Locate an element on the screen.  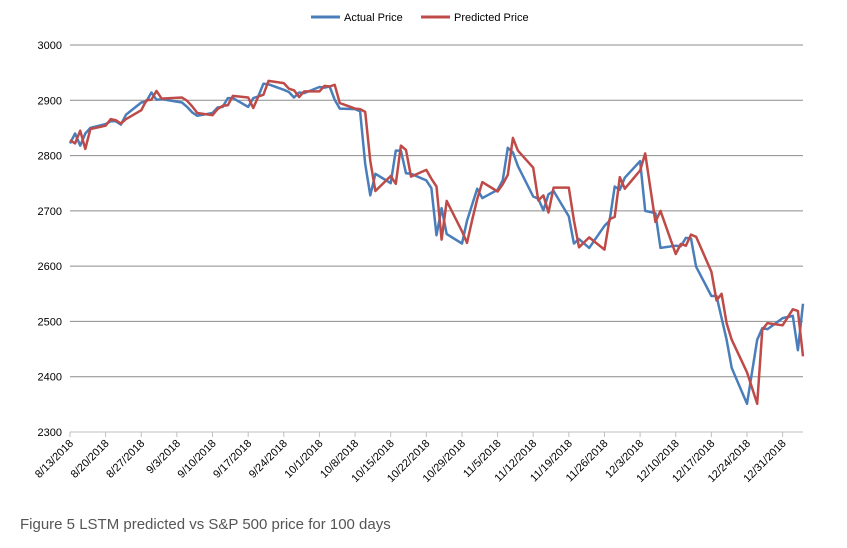
legend: Actual Price Predicted Price is located at coordinates (420, 18).